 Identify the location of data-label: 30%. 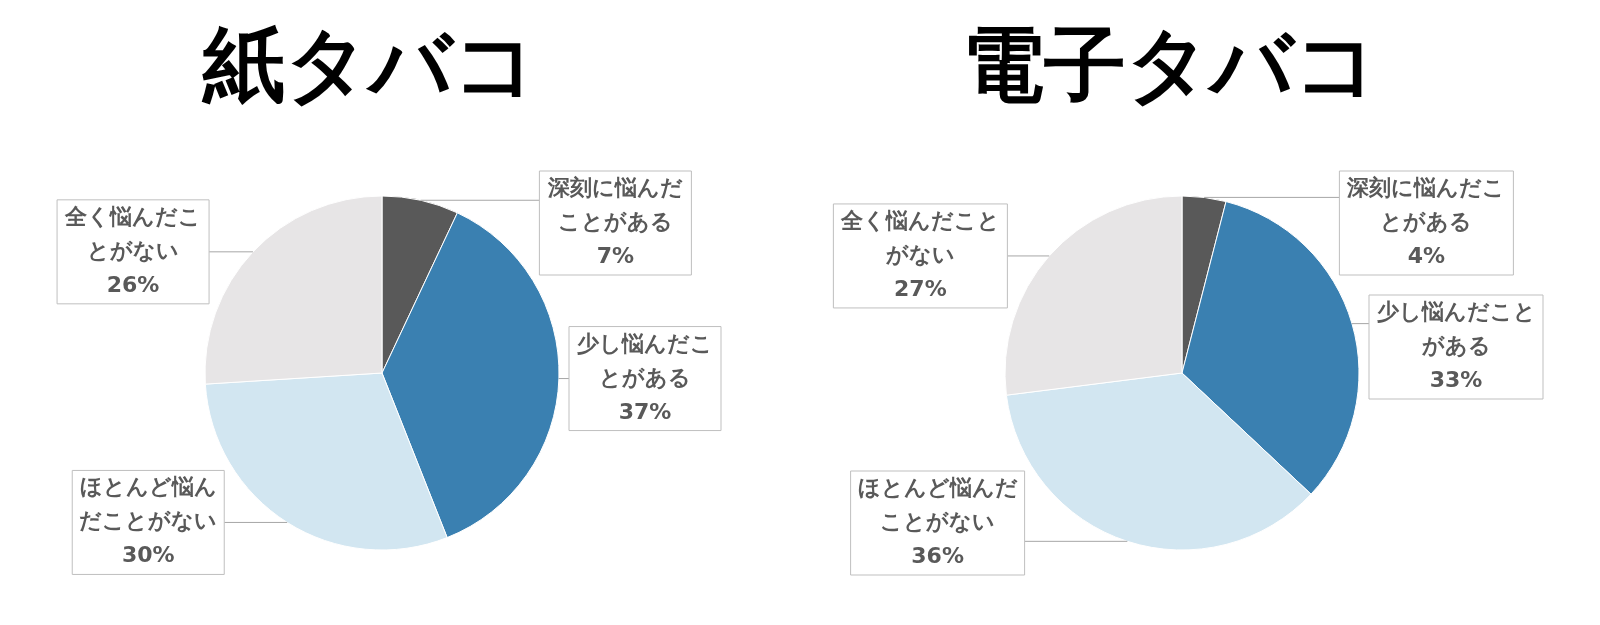
(148, 555).